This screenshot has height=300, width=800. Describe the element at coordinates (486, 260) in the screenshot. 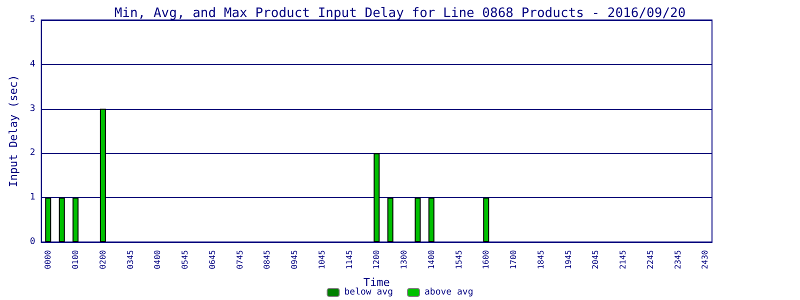

I see `x-tick-label: 1600` at that location.